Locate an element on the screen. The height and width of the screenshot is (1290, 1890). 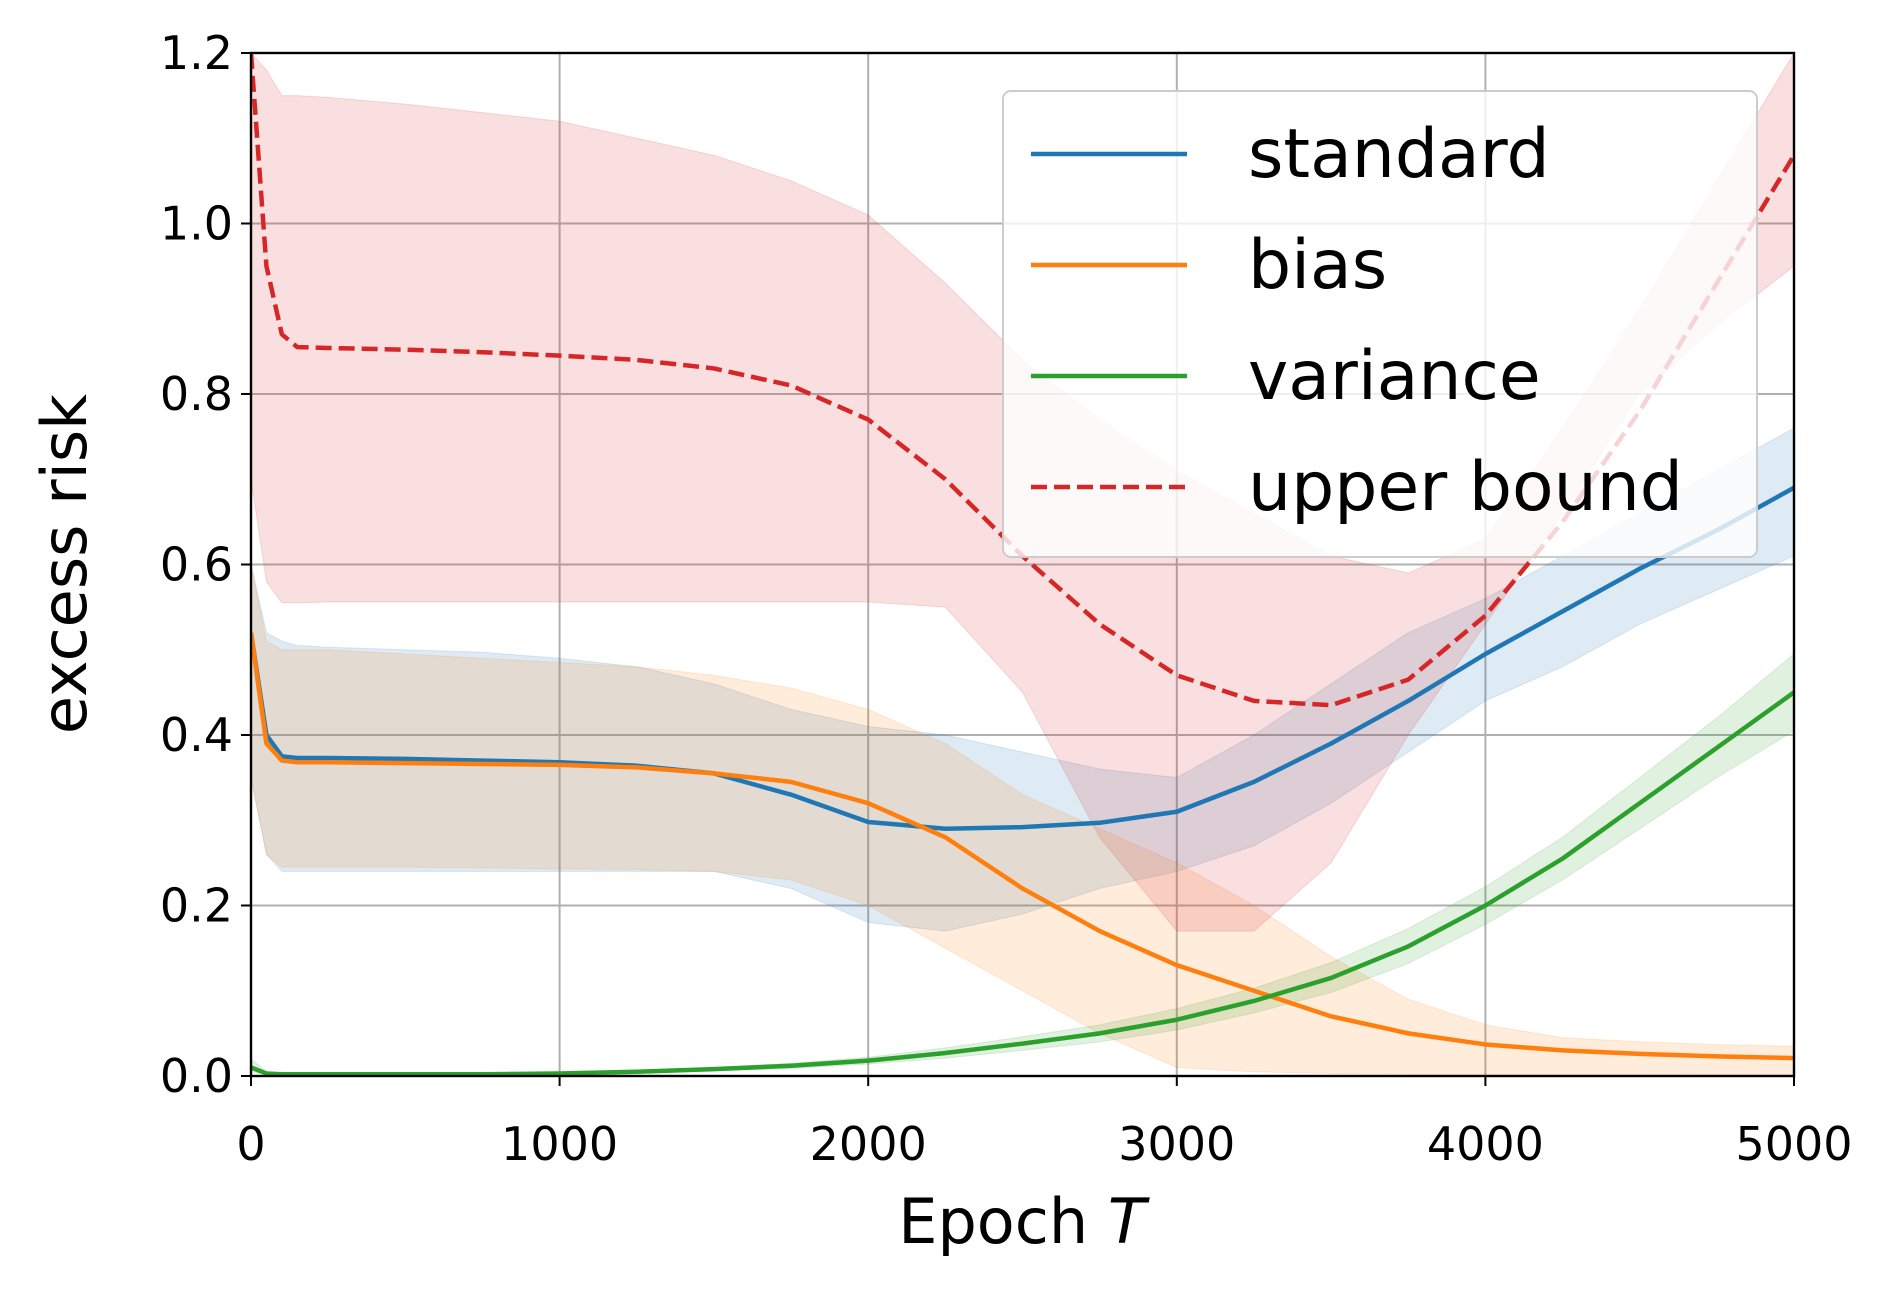
y-axis-label: excess risk is located at coordinates (64, 564).